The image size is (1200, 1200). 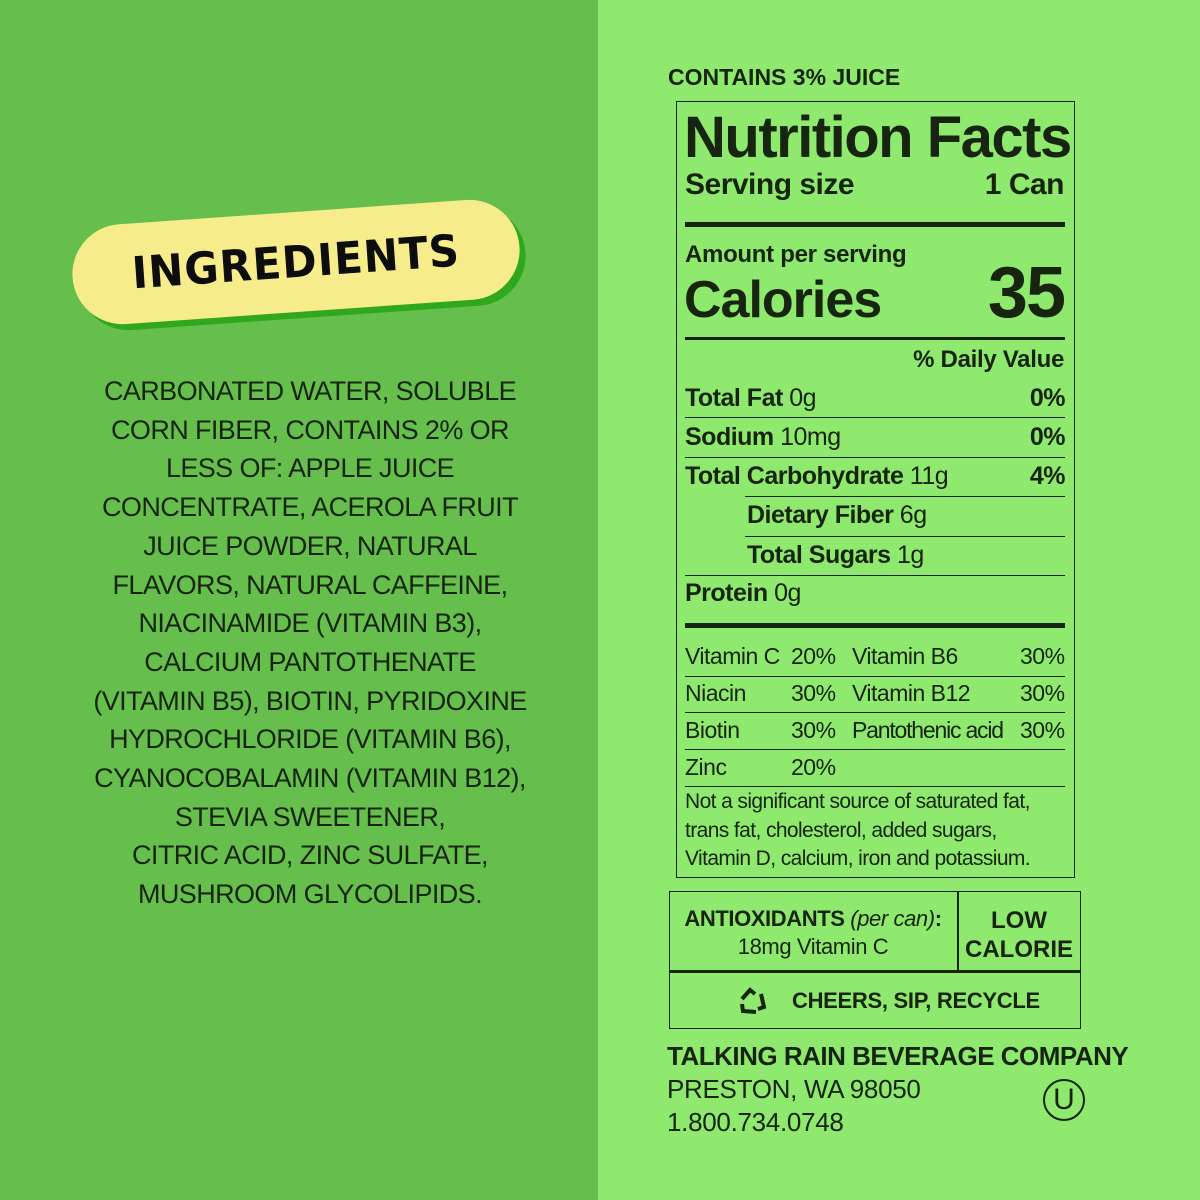 What do you see at coordinates (813, 946) in the screenshot?
I see `antioxidants-value: 18mg Vitamin C` at bounding box center [813, 946].